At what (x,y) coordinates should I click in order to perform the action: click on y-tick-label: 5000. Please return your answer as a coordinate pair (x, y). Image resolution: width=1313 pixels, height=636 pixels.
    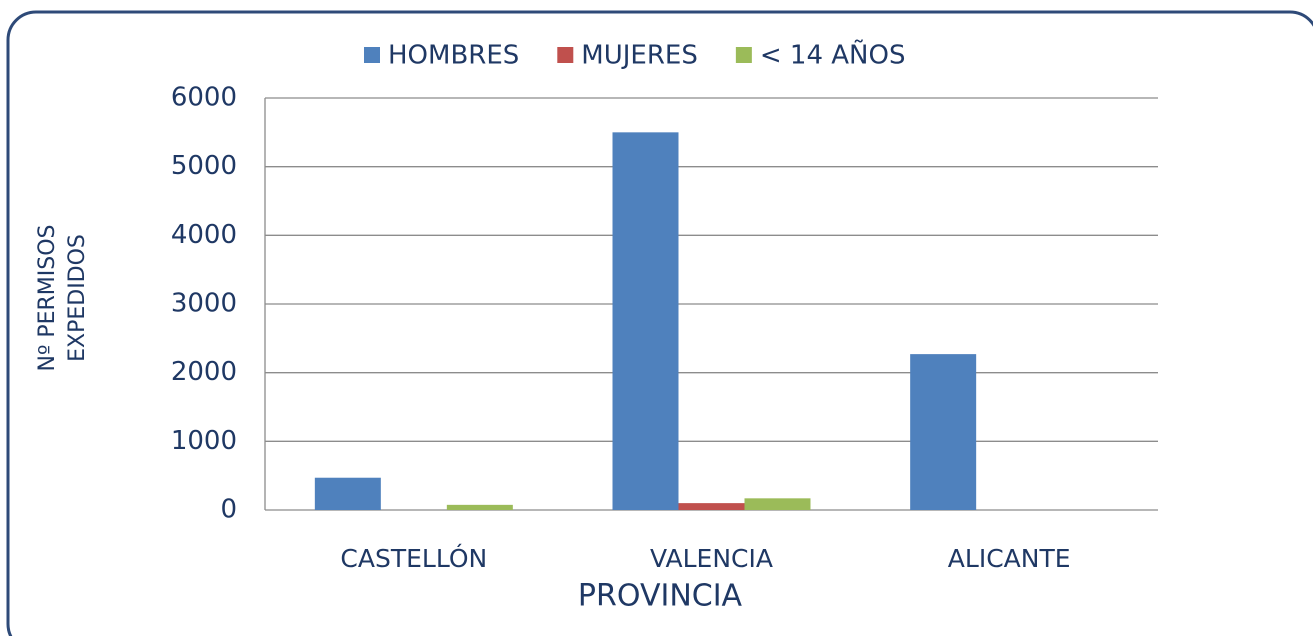
    Looking at the image, I should click on (204, 166).